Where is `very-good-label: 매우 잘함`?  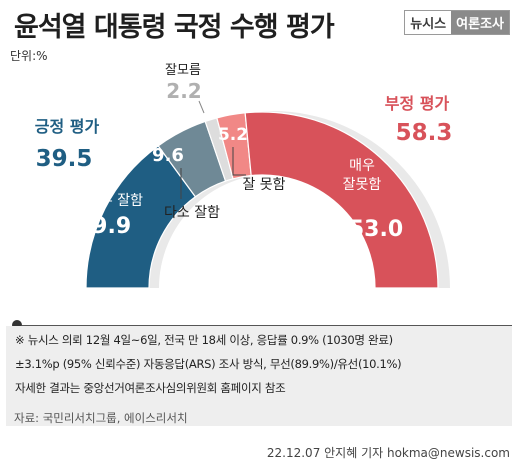 very-good-label: 매우 잘함 is located at coordinates (115, 201).